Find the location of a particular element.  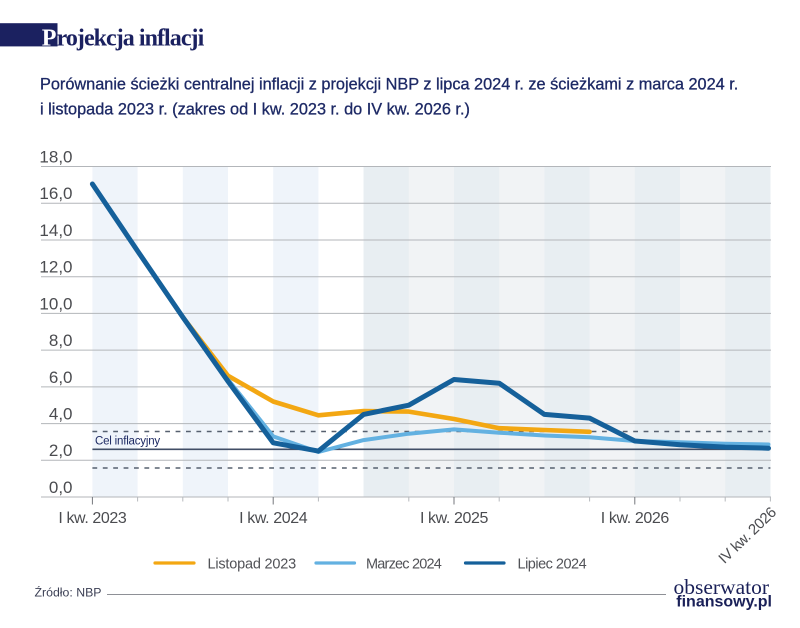

svg-text: 12,0 is located at coordinates (55, 267).